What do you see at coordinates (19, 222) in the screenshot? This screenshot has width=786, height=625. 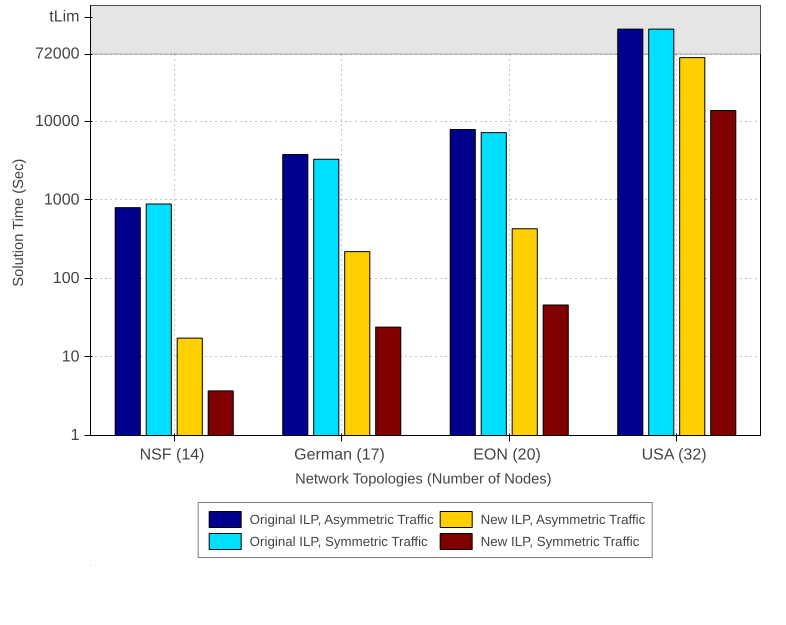 I see `y-axis-title: Solution Time (Sec)` at bounding box center [19, 222].